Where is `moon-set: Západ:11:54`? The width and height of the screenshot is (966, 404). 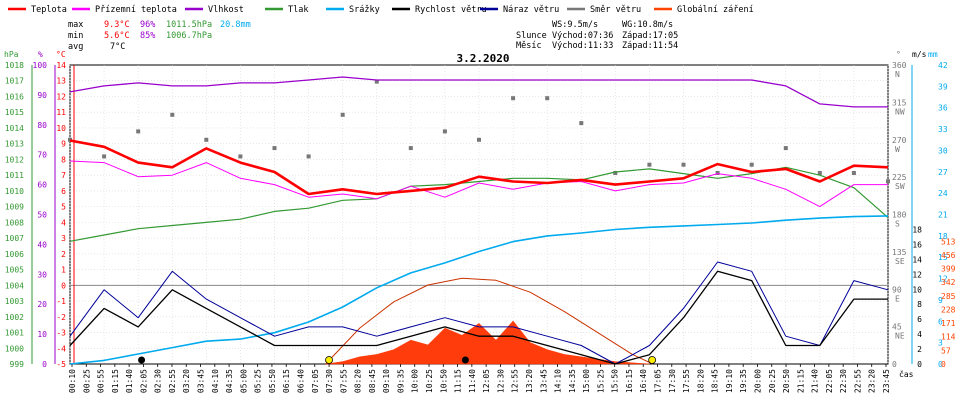 moon-set: Západ:11:54 is located at coordinates (650, 46).